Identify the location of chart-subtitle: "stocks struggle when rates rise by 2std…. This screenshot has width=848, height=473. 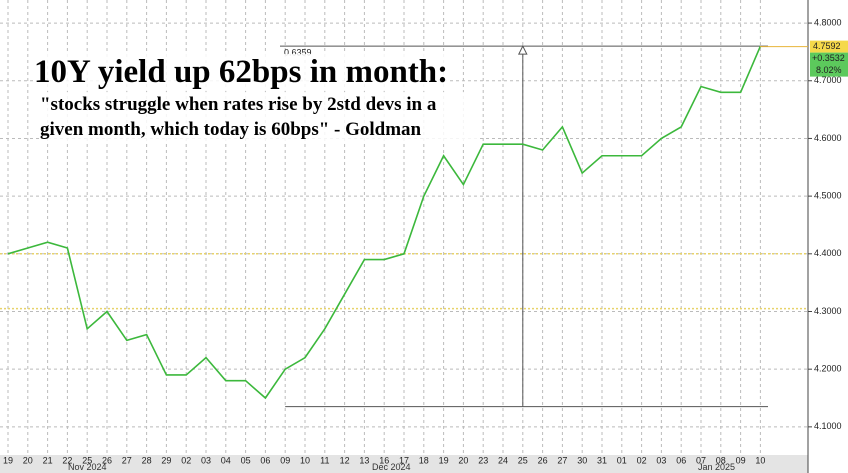
(260, 117).